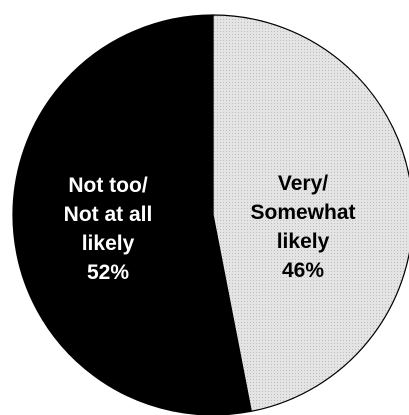 The height and width of the screenshot is (415, 409). I want to click on pie-slice-label-line: Not at all, so click(108, 214).